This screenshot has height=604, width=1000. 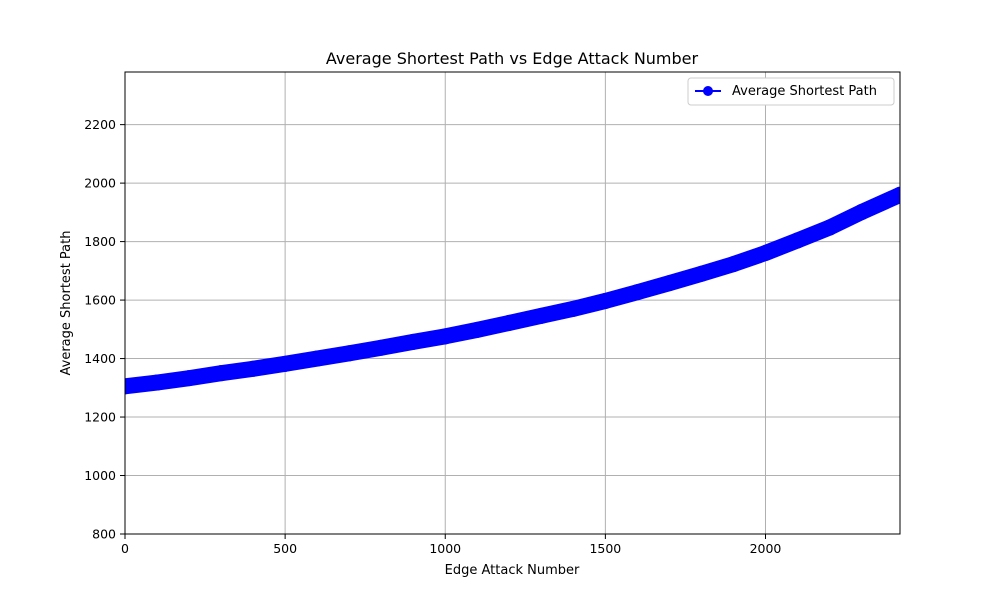 What do you see at coordinates (708, 91) in the screenshot?
I see `legend-marker-swatch` at bounding box center [708, 91].